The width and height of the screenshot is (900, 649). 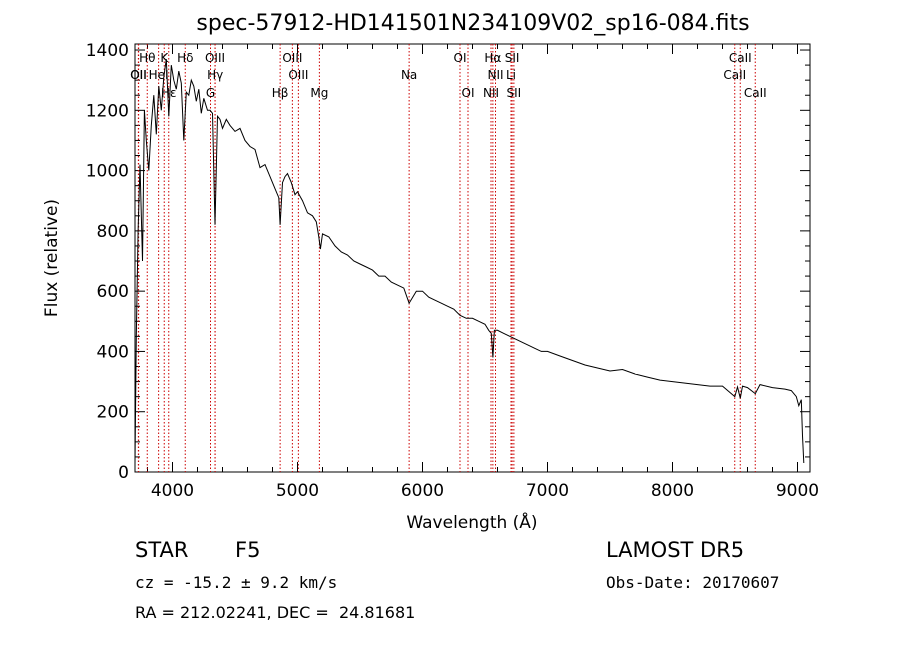 What do you see at coordinates (107, 111) in the screenshot?
I see `y-tick-label: 1200` at bounding box center [107, 111].